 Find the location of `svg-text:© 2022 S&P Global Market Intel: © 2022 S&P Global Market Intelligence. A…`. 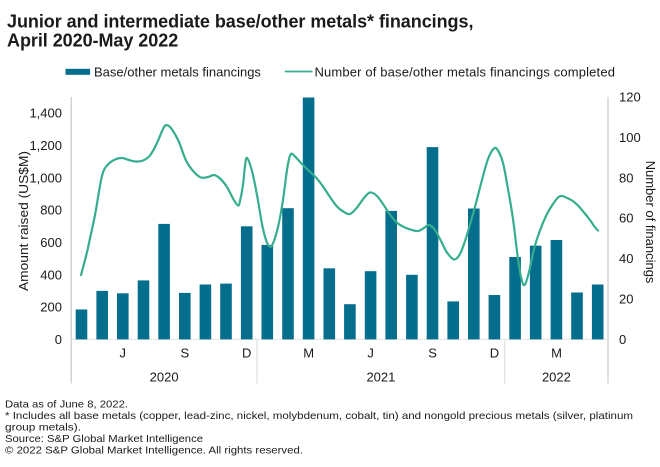

svg-text:© 2022 S&P Global Market Intel: © 2022 S&P Global Market Intelligence. A… is located at coordinates (154, 451).